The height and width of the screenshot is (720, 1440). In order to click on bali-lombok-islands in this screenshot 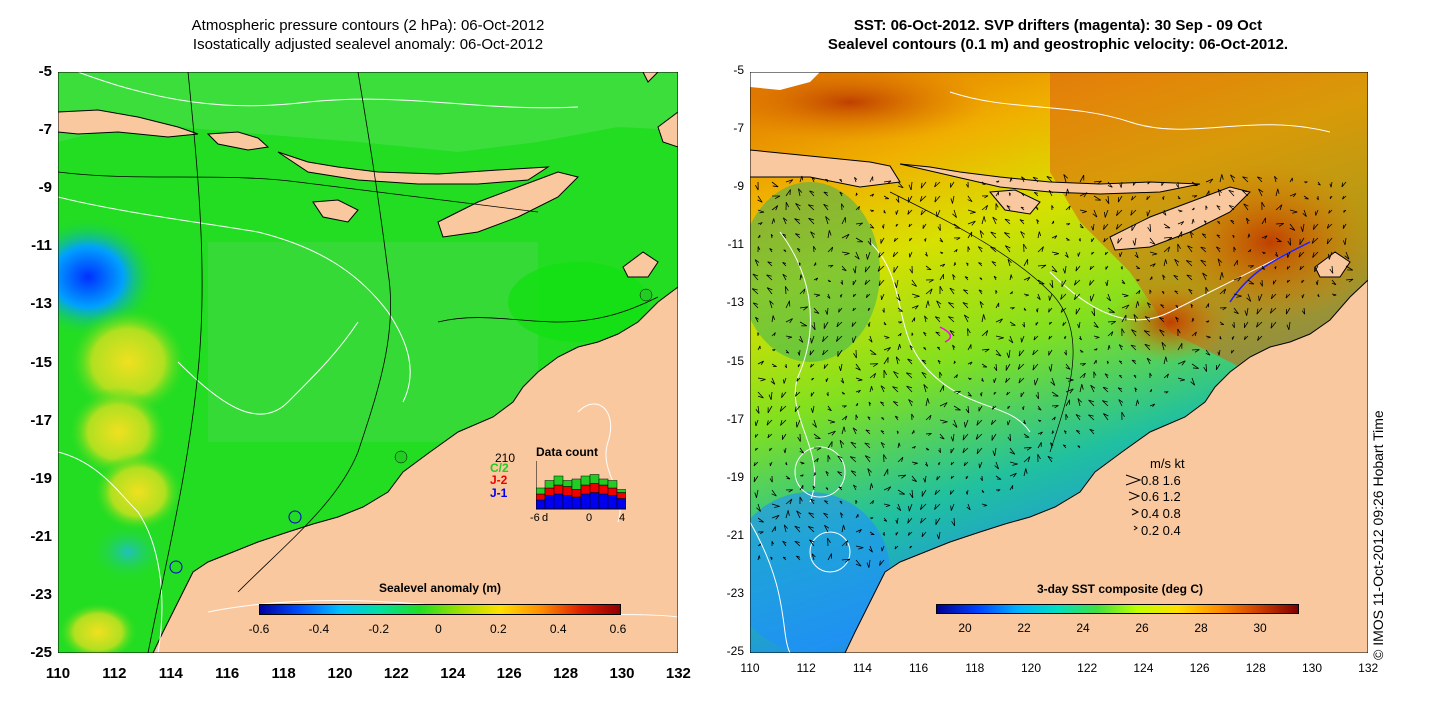, I will do `click(238, 141)`.